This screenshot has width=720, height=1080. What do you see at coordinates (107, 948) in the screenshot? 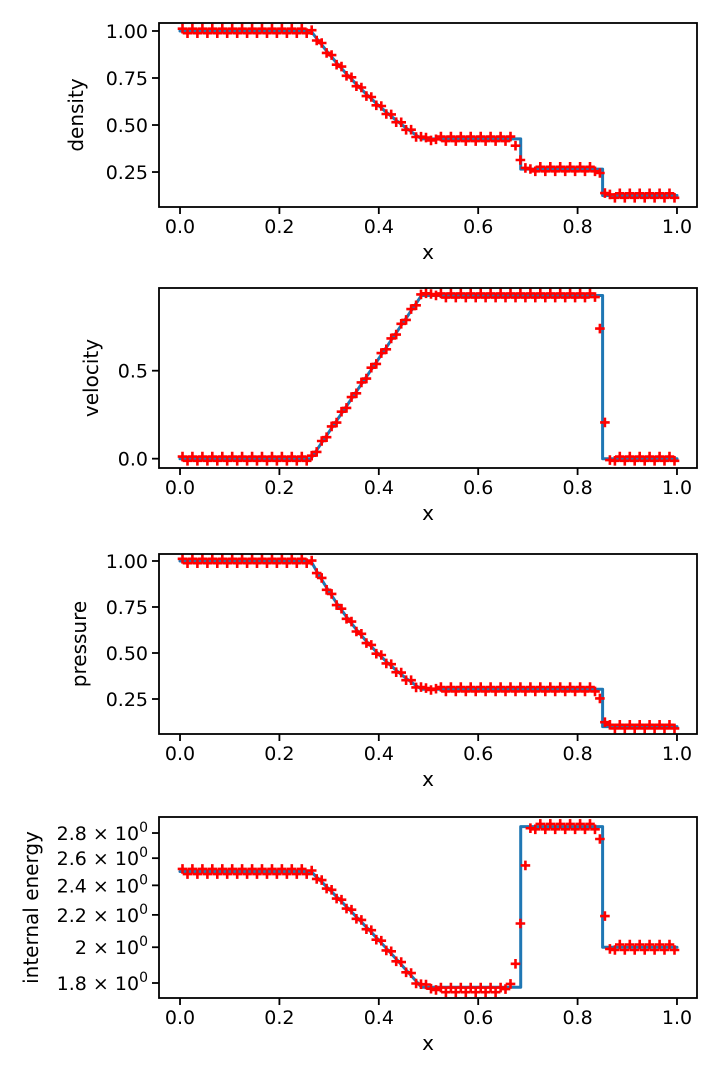
I see `y-tick-label-mantissa: 2 × 10` at bounding box center [107, 948].